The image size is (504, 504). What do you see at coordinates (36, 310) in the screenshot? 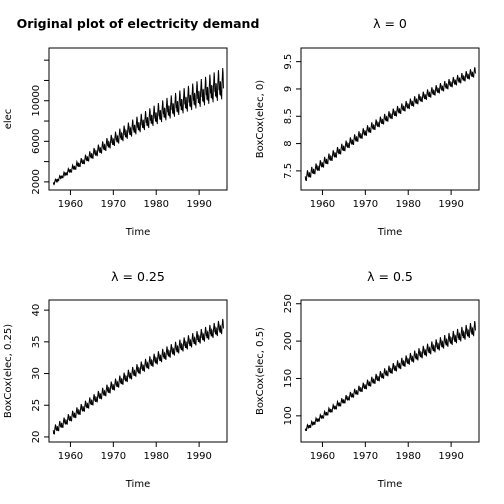
I see `y-tick-label: 40` at bounding box center [36, 310].